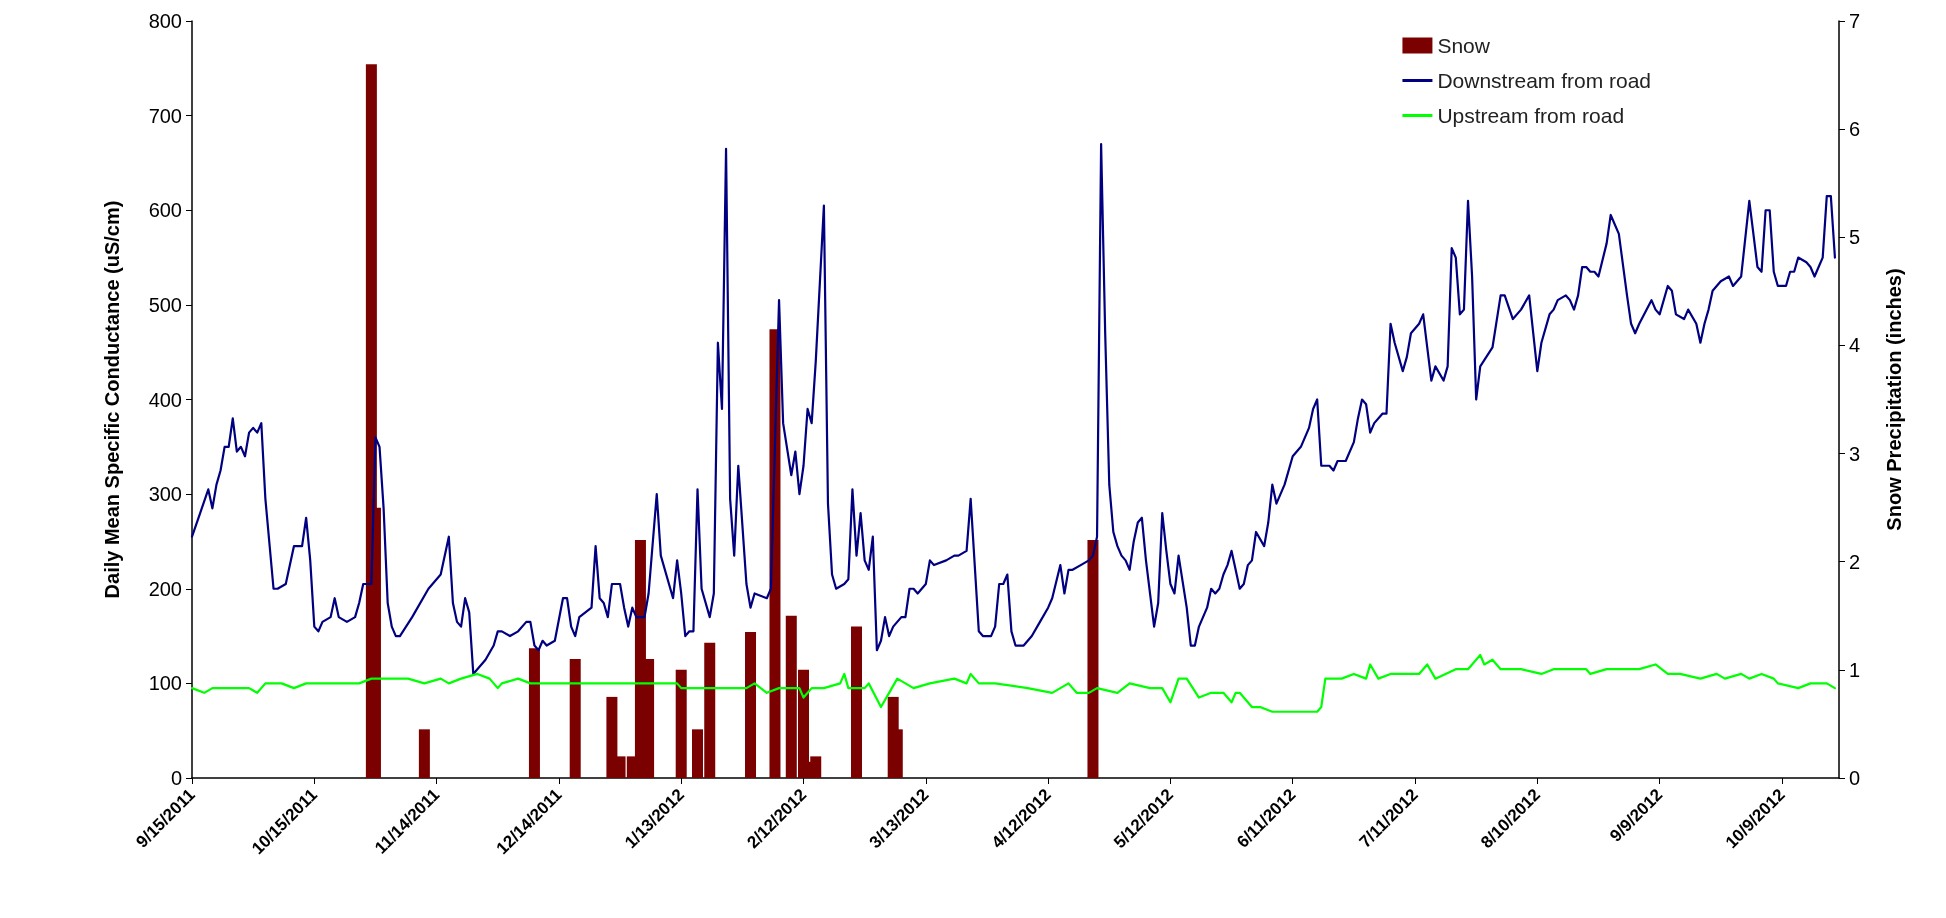 This screenshot has width=1946, height=918. I want to click on y2-tick-label: 0, so click(1855, 778).